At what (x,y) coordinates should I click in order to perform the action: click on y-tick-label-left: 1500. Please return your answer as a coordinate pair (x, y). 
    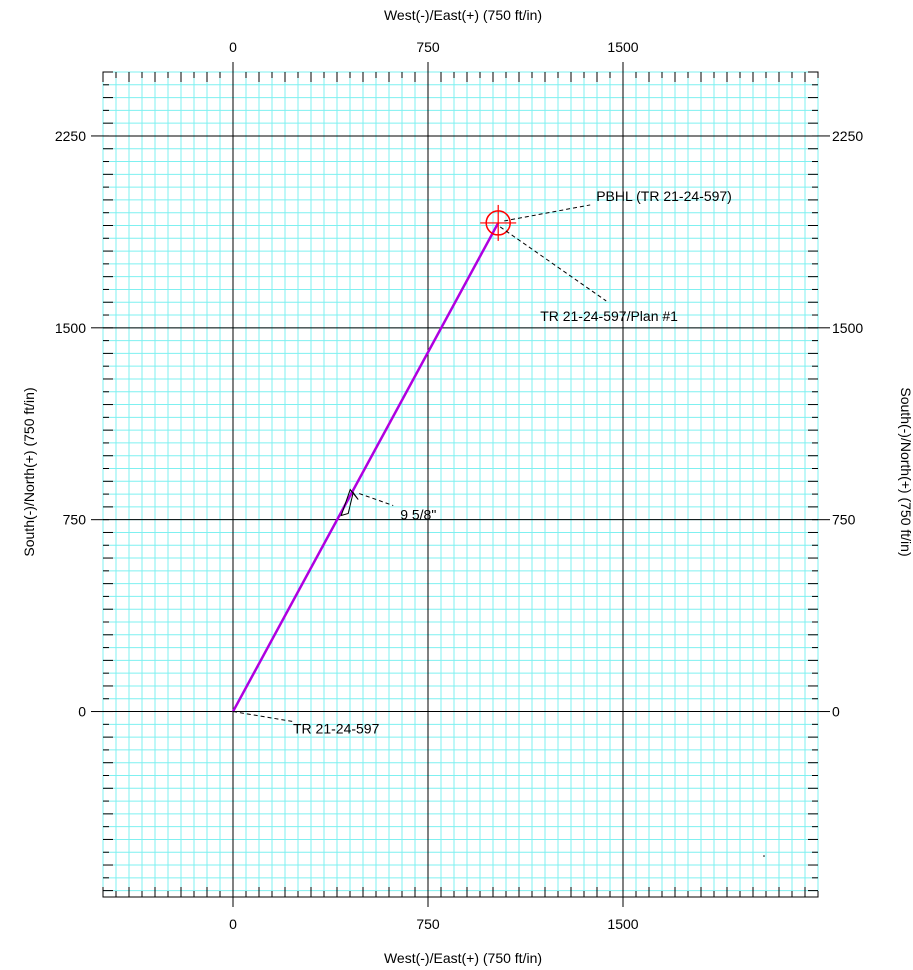
    Looking at the image, I should click on (70, 328).